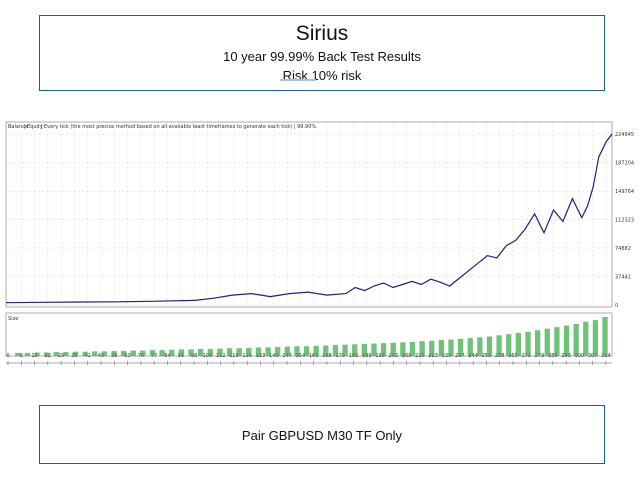  What do you see at coordinates (340, 356) in the screenshot?
I see `x-tick-label: 175` at bounding box center [340, 356].